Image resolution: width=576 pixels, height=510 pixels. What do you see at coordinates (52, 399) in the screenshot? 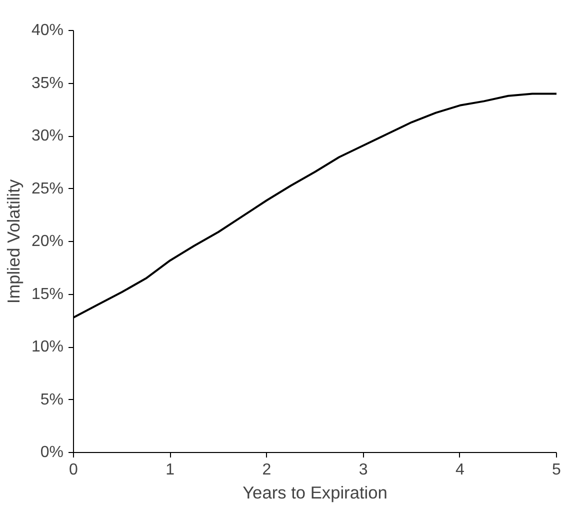
I see `y-tick-label: 5%` at bounding box center [52, 399].